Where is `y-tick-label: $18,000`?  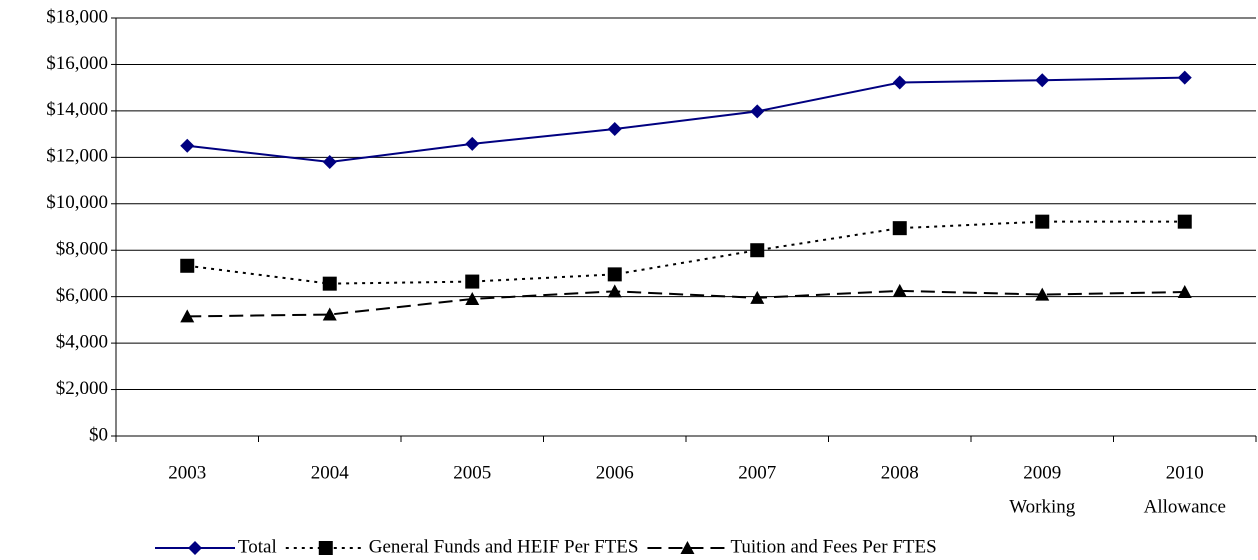 y-tick-label: $18,000 is located at coordinates (77, 16).